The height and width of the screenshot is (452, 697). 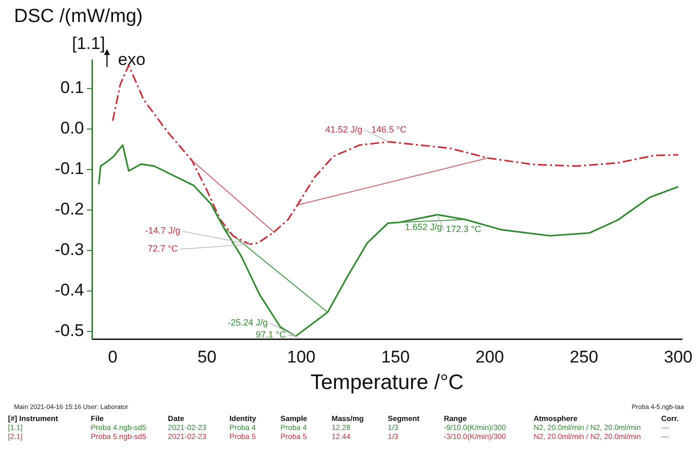 What do you see at coordinates (301, 356) in the screenshot?
I see `x-tick-label: 100` at bounding box center [301, 356].